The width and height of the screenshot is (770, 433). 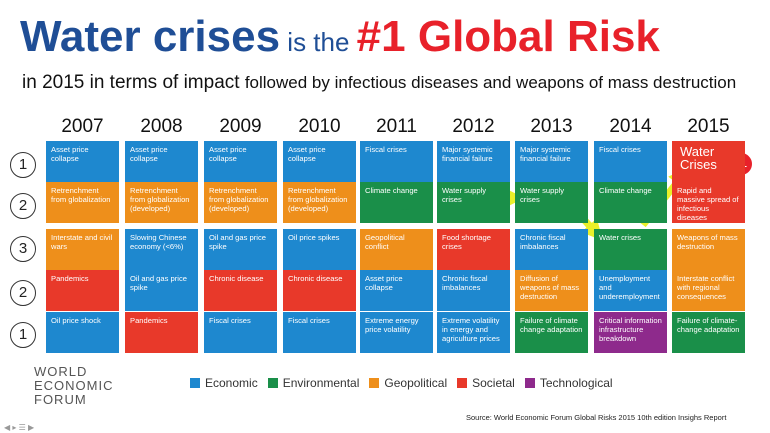 I want to click on logo-line-3: FORUM, so click(x=60, y=399).